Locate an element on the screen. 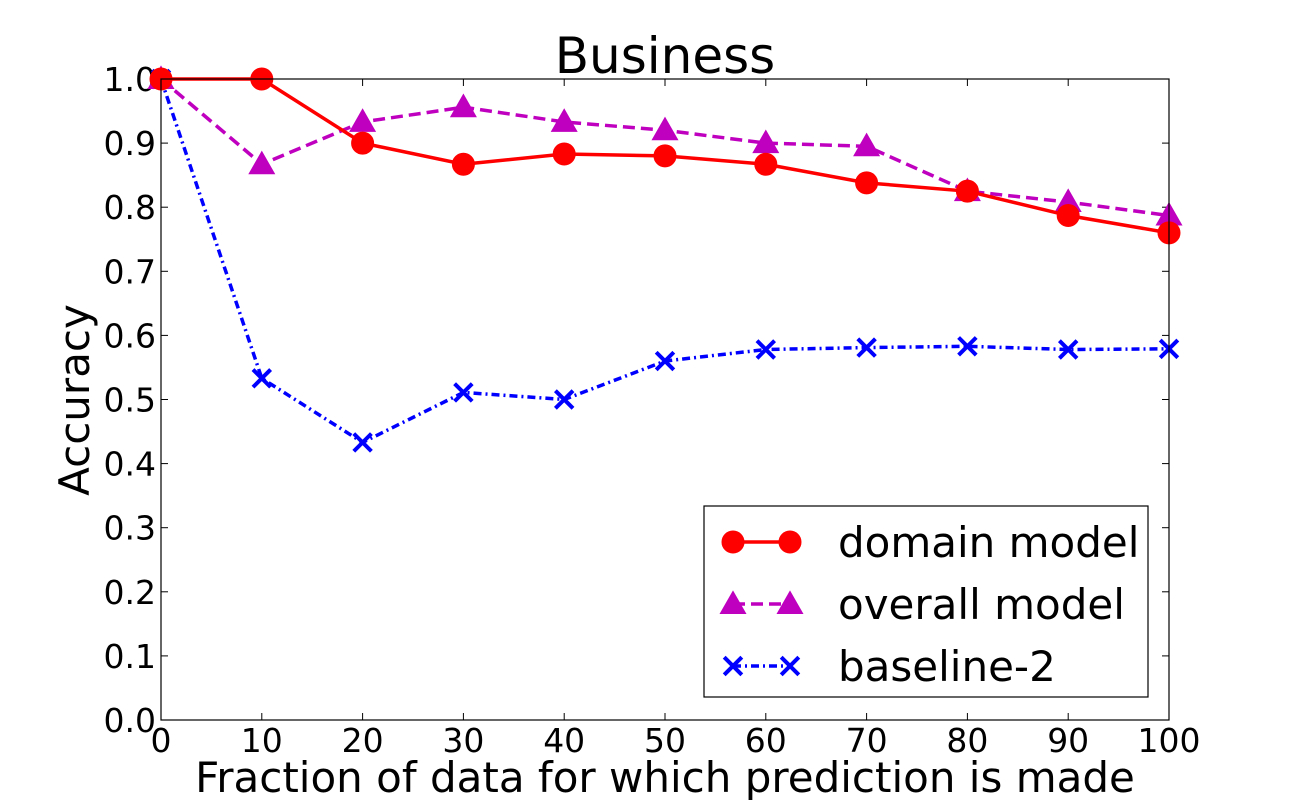 Image resolution: width=1300 pixels, height=800 pixels. legend-label: overall model is located at coordinates (981, 604).